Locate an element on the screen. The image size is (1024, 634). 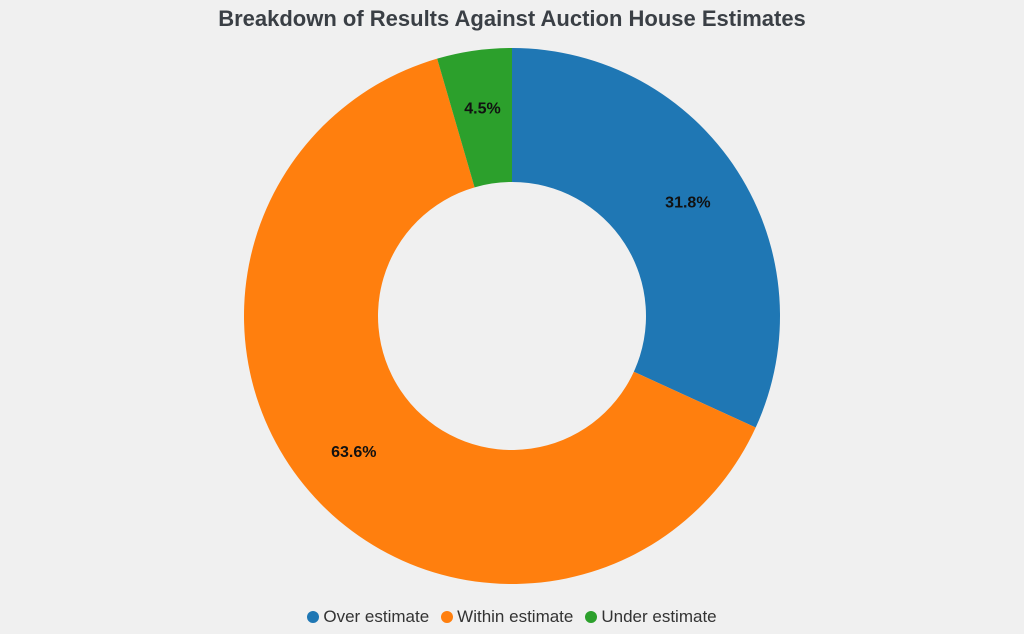
legend-swatch-within-estimate is located at coordinates (447, 617).